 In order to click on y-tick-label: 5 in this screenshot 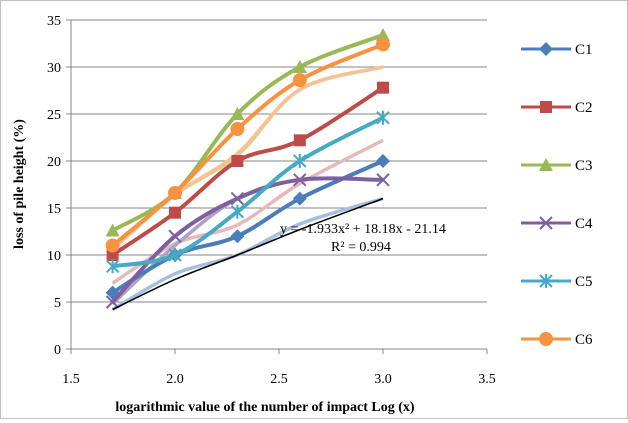, I will do `click(57, 303)`.